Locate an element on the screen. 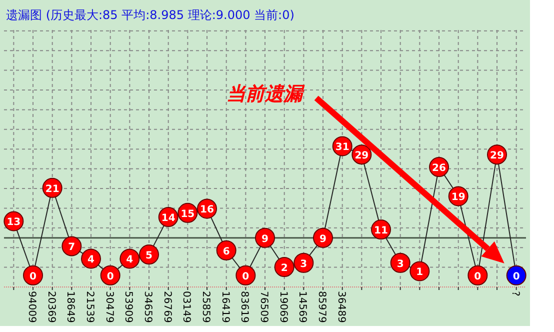 The image size is (554, 332). x-tick-label: 19069 is located at coordinates (282, 307).